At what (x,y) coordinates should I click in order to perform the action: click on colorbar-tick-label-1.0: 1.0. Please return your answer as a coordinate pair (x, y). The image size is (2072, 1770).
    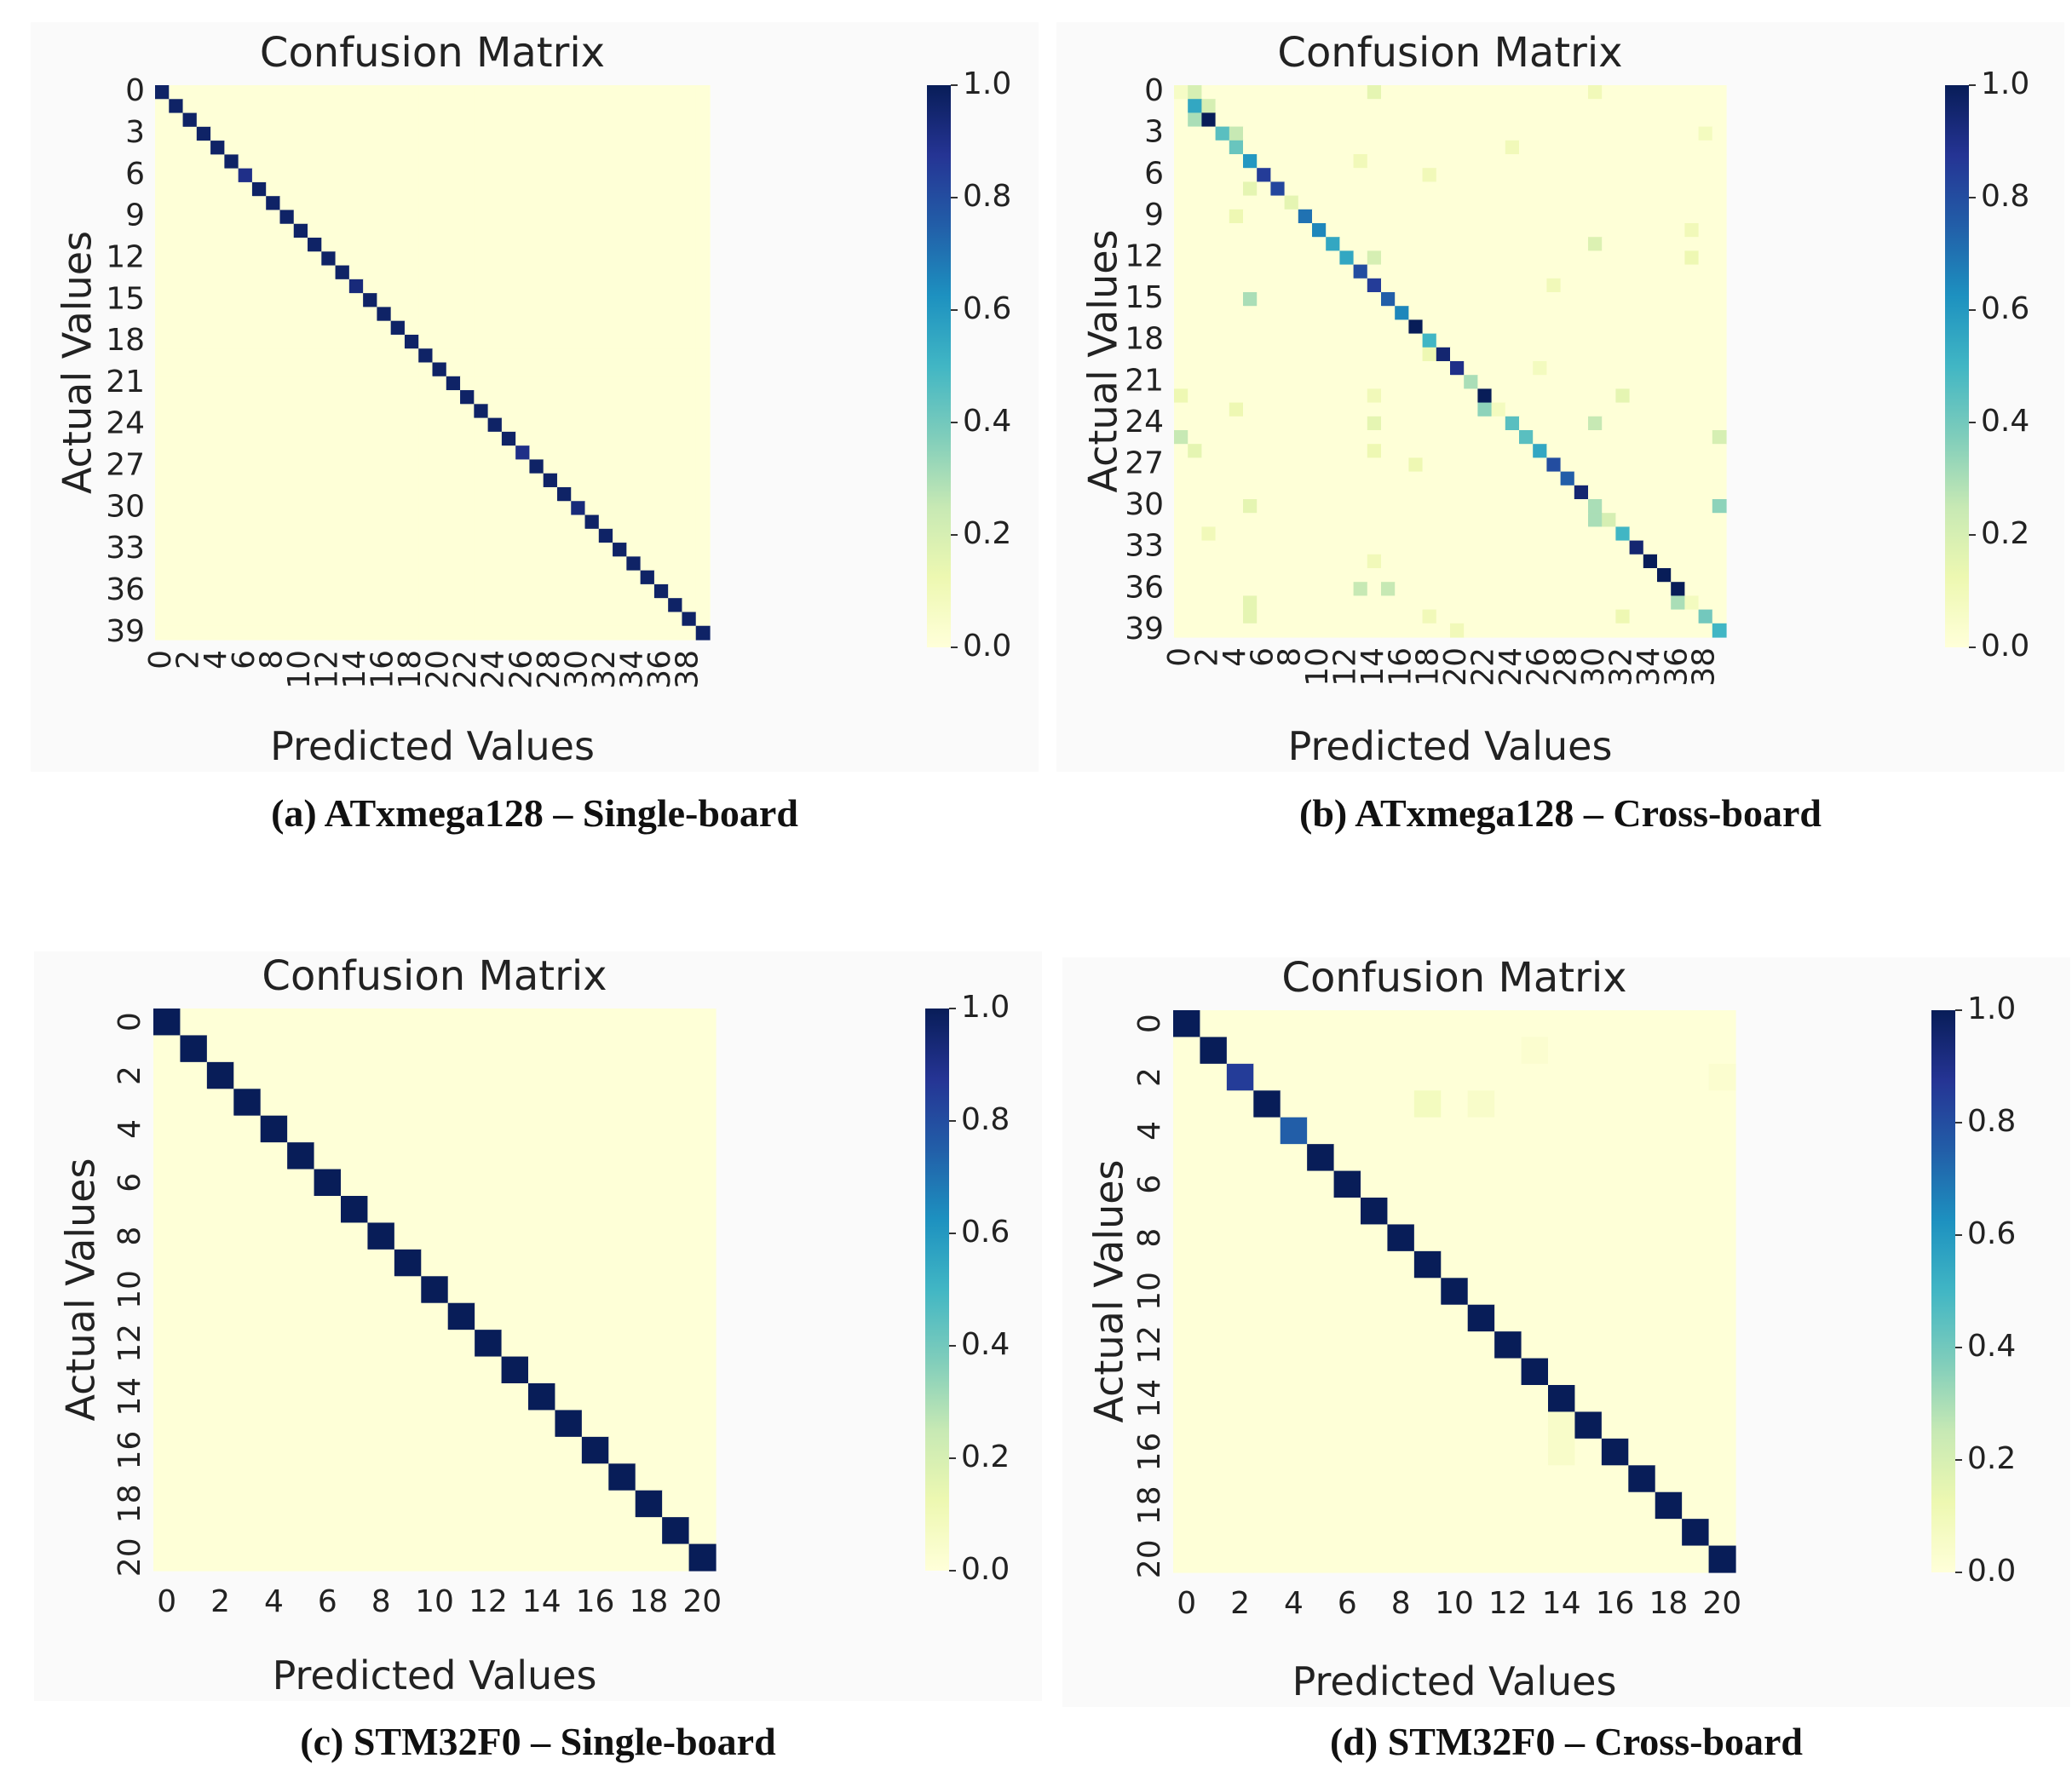
    Looking at the image, I should click on (986, 1007).